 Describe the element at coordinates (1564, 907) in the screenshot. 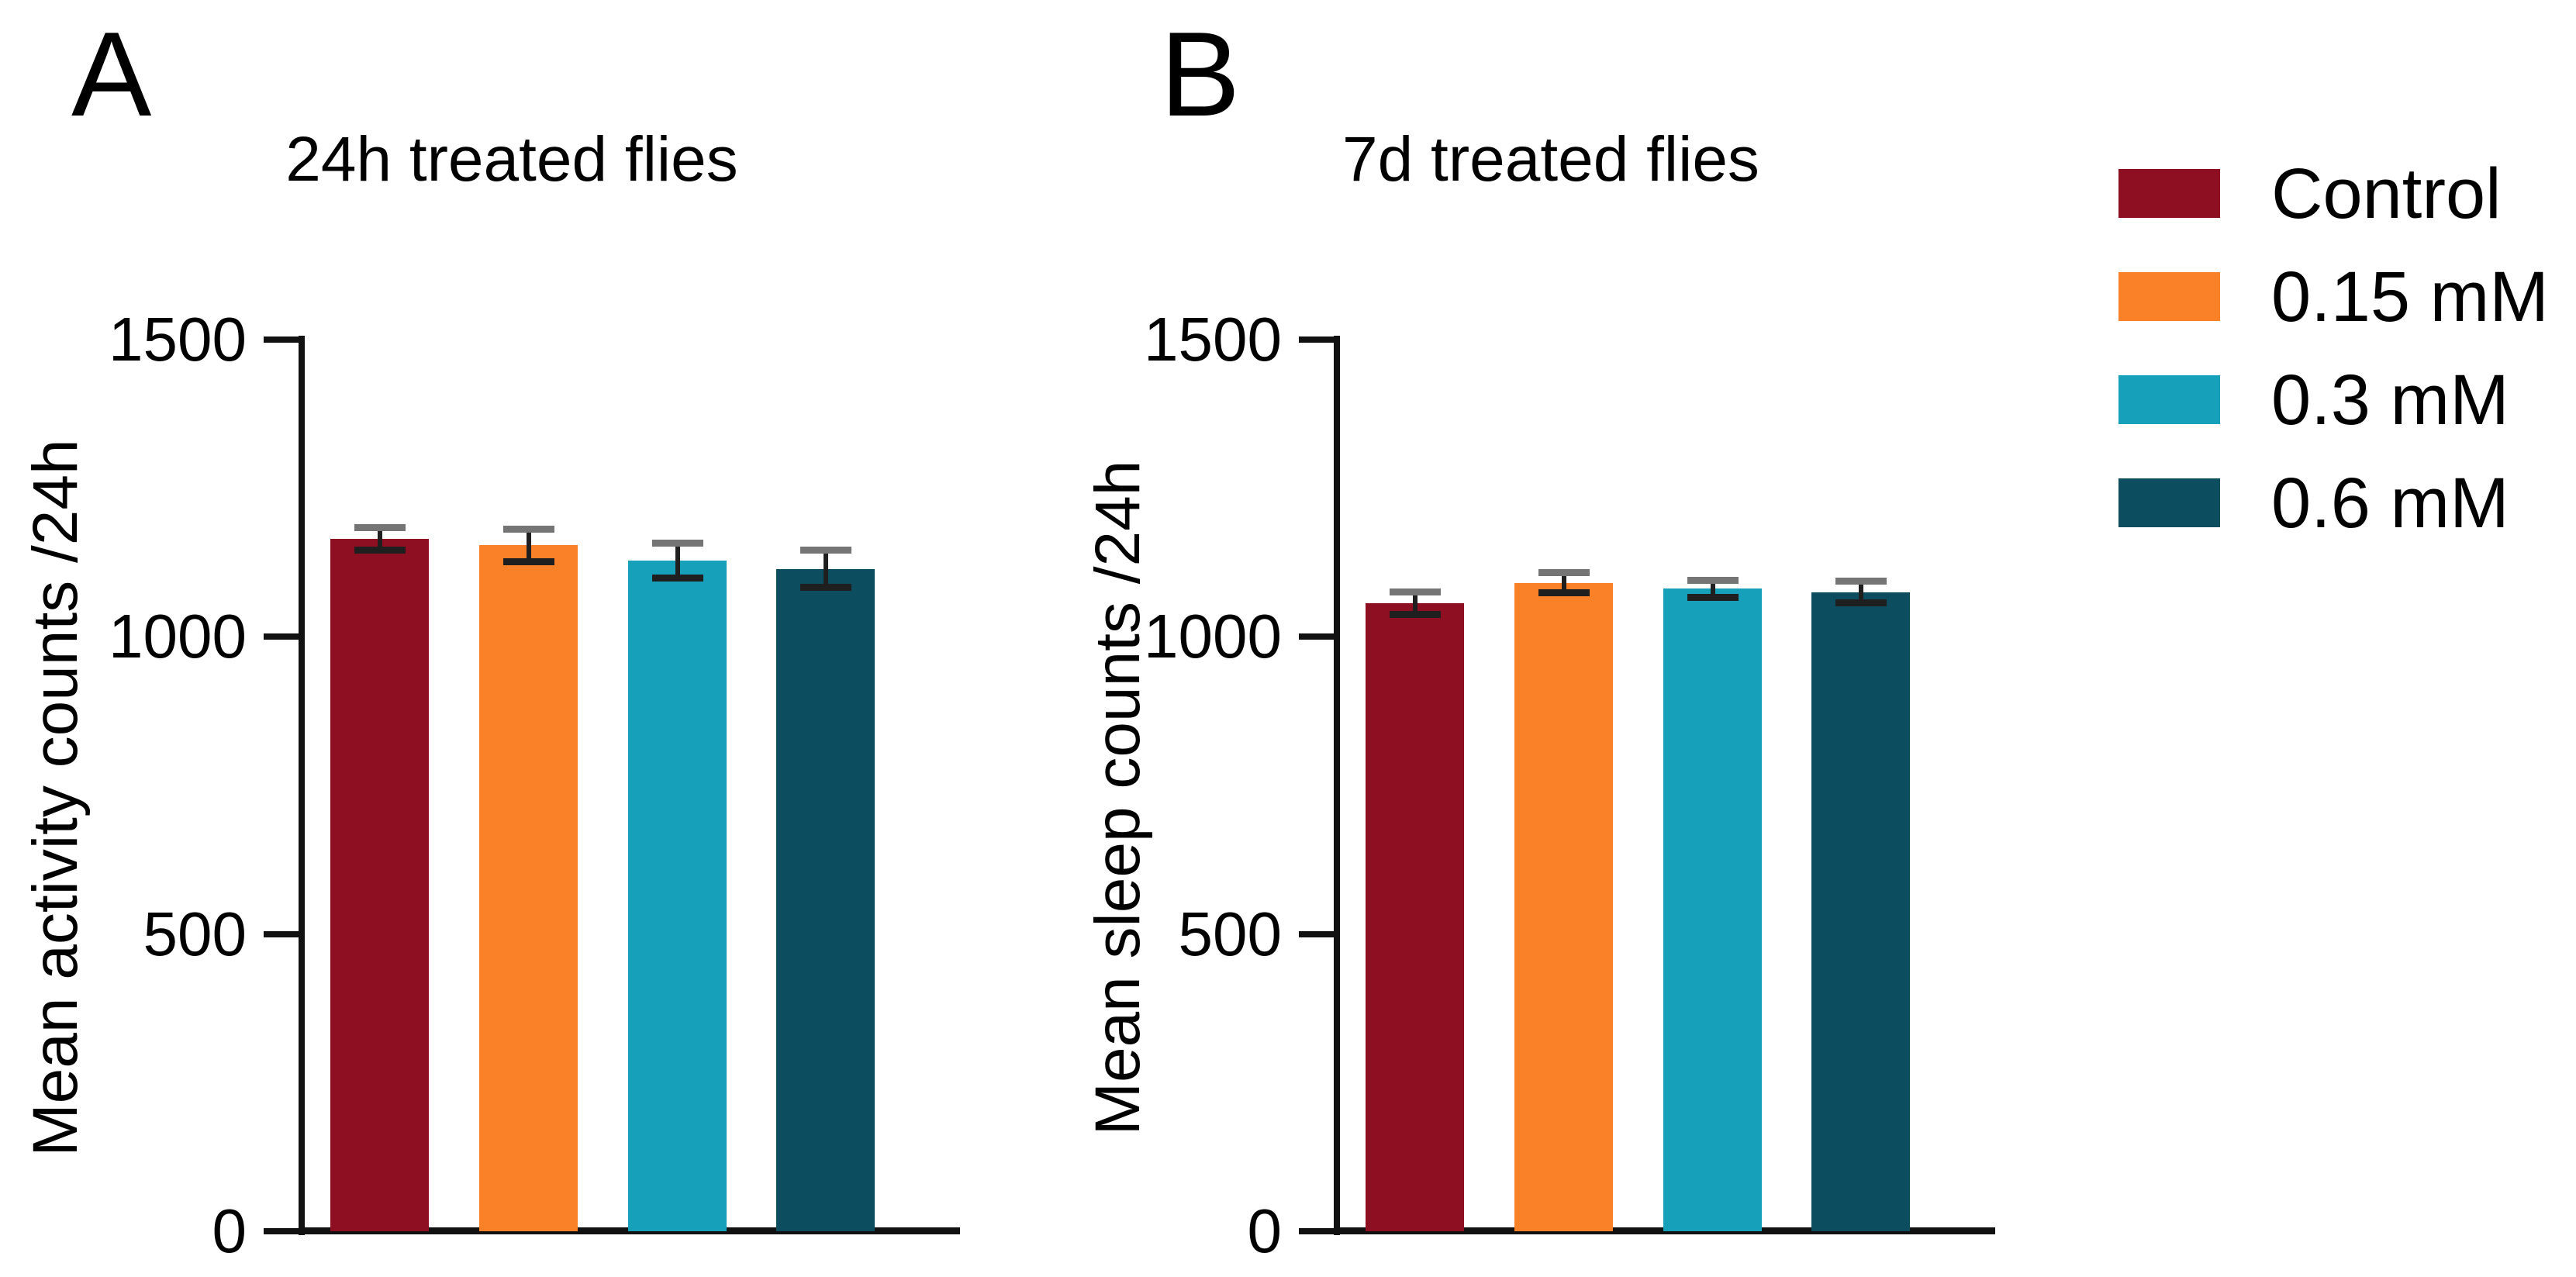

I see `bar-0-15-mm-panel-b` at that location.